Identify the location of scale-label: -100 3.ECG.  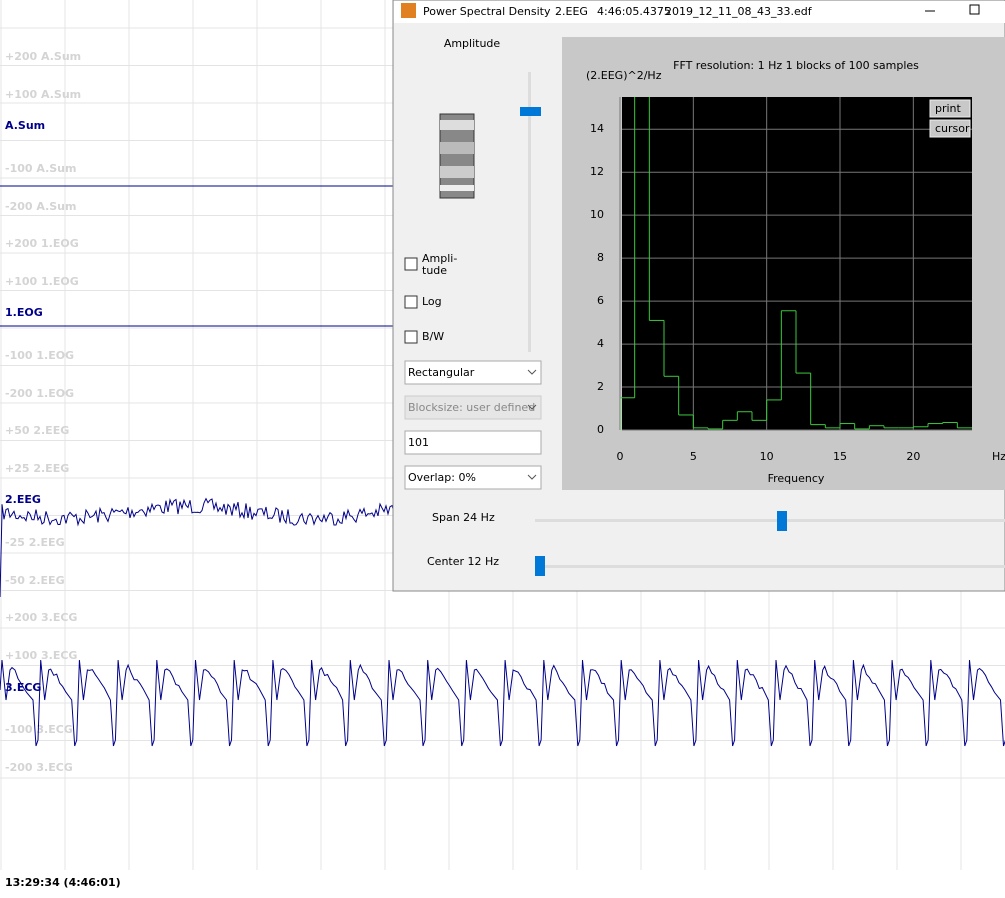
(39, 729).